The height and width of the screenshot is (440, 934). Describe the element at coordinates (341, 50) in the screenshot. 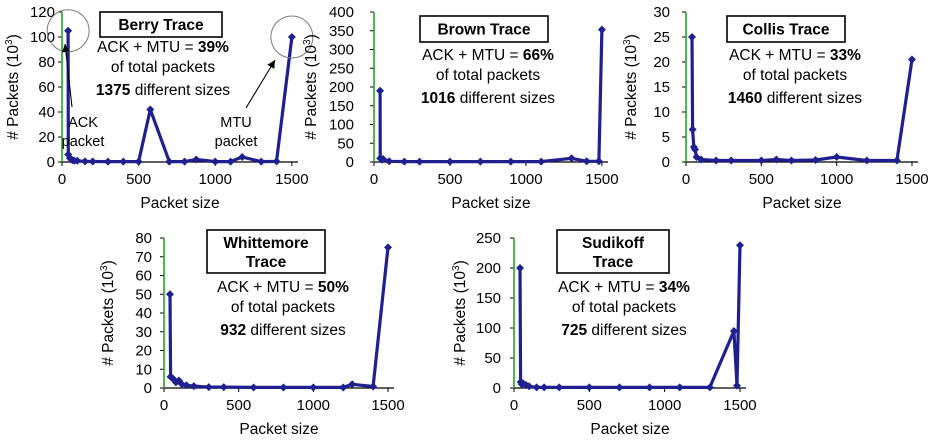

I see `y-tick-label: 300` at that location.